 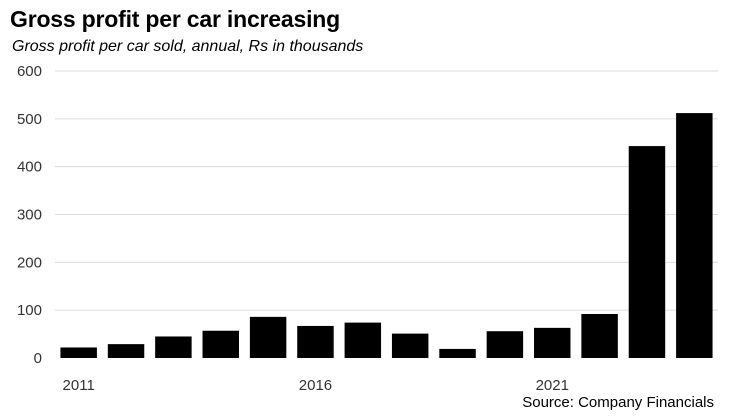 What do you see at coordinates (78, 352) in the screenshot?
I see `bar-2011` at bounding box center [78, 352].